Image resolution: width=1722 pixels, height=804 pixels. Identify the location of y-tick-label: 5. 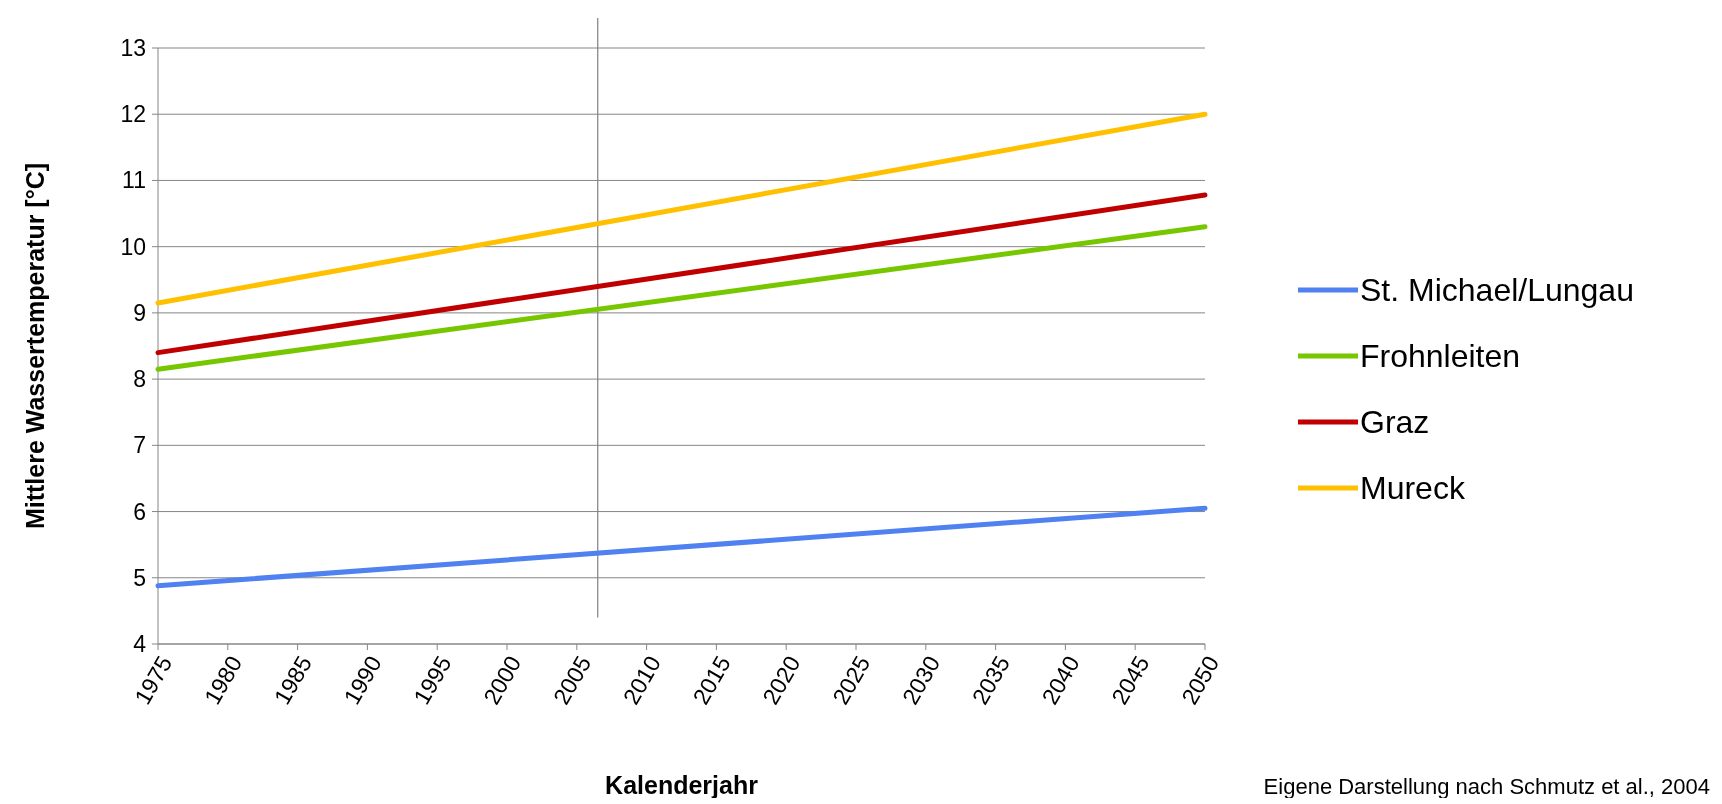
(139, 577).